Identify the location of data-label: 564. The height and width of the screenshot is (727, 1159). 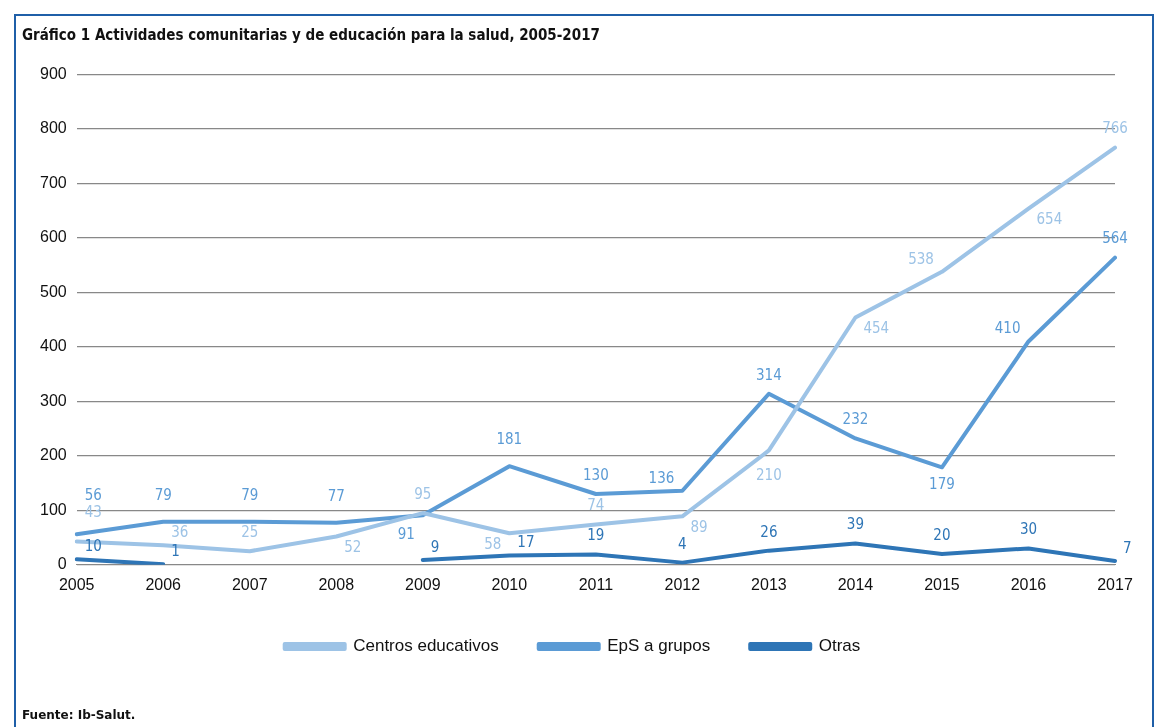
(1115, 238).